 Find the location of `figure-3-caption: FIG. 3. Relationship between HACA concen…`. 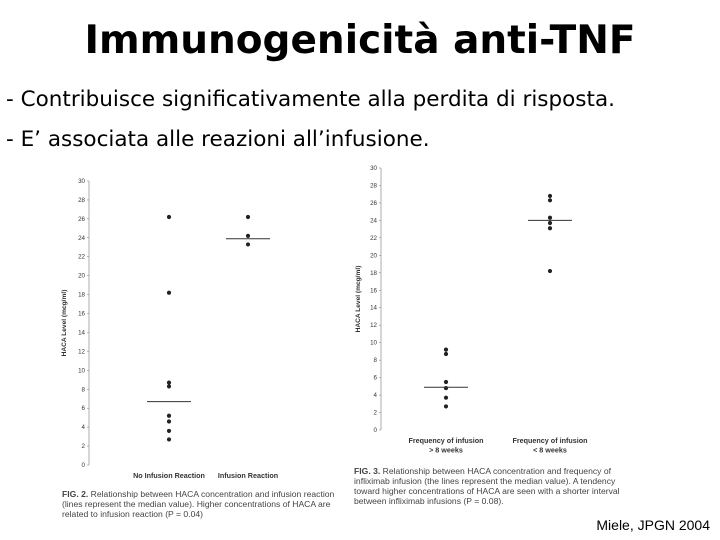

figure-3-caption: FIG. 3. Relationship between HACA concen… is located at coordinates (490, 486).